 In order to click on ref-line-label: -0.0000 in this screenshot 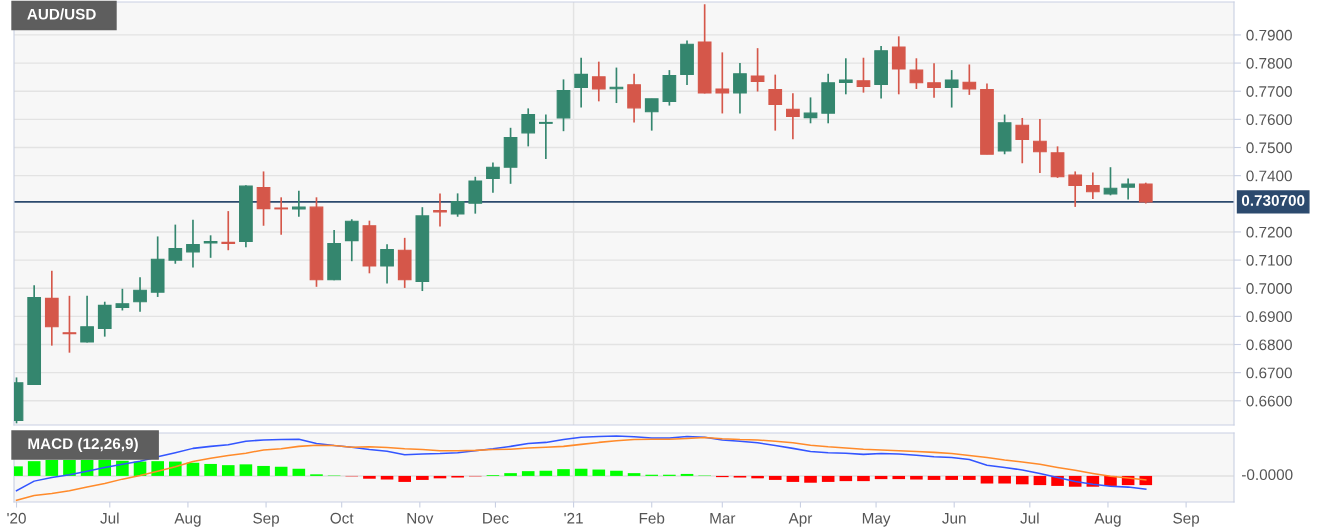, I will do `click(1267, 475)`.